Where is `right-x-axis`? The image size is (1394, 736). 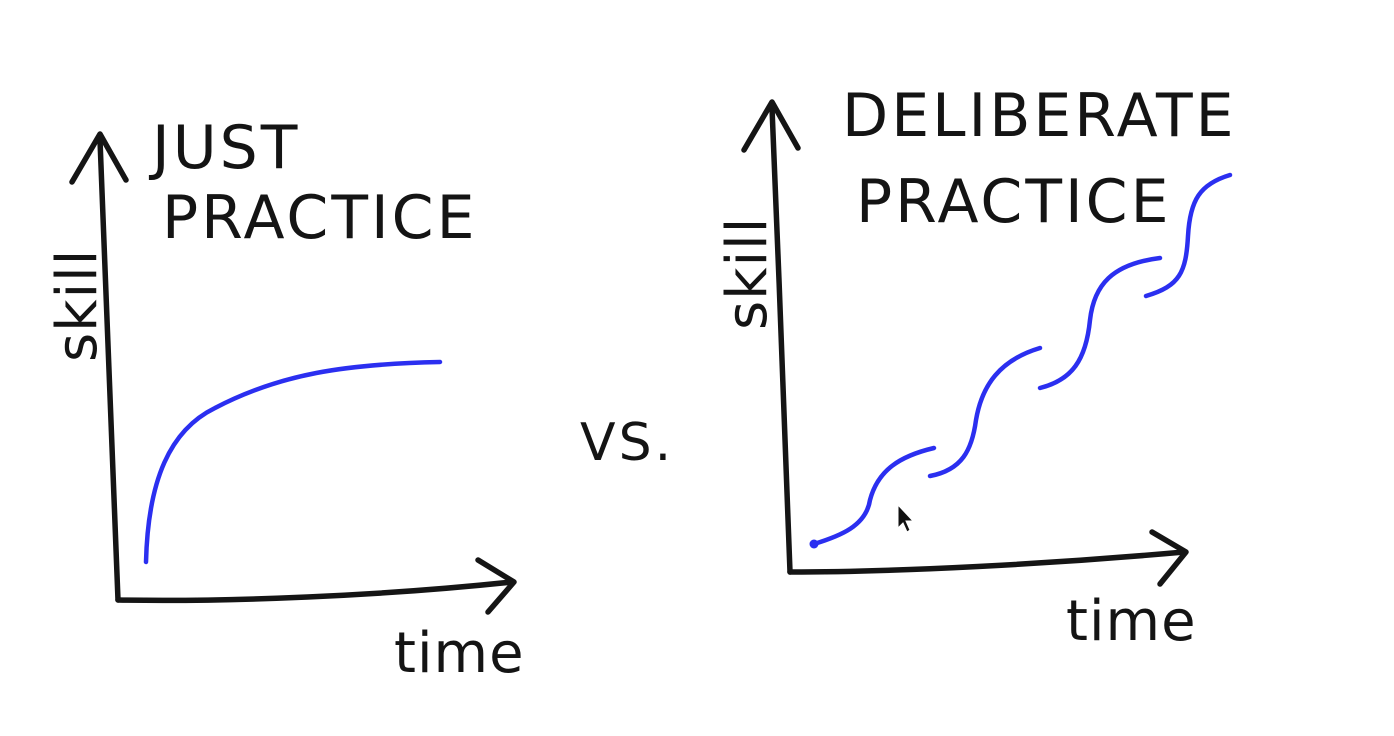
right-x-axis is located at coordinates (987, 562).